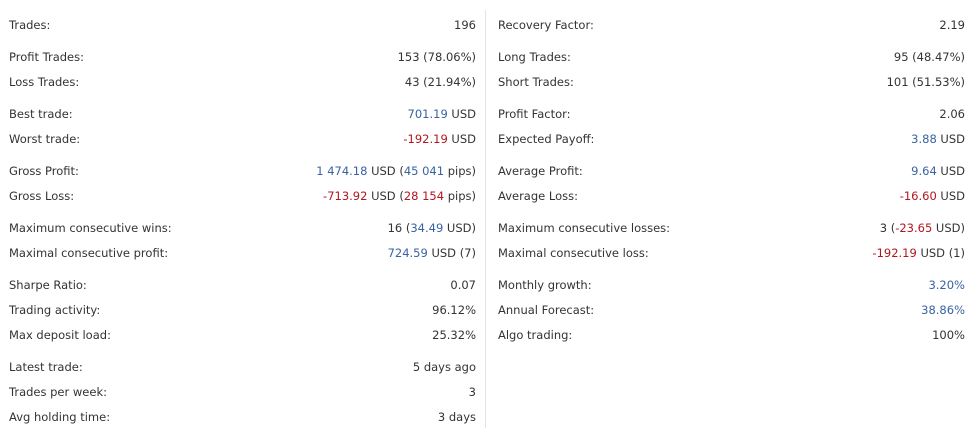 This screenshot has height=434, width=974. I want to click on stat-row-latest-trade: Latest trade: 5 days ago, so click(242, 367).